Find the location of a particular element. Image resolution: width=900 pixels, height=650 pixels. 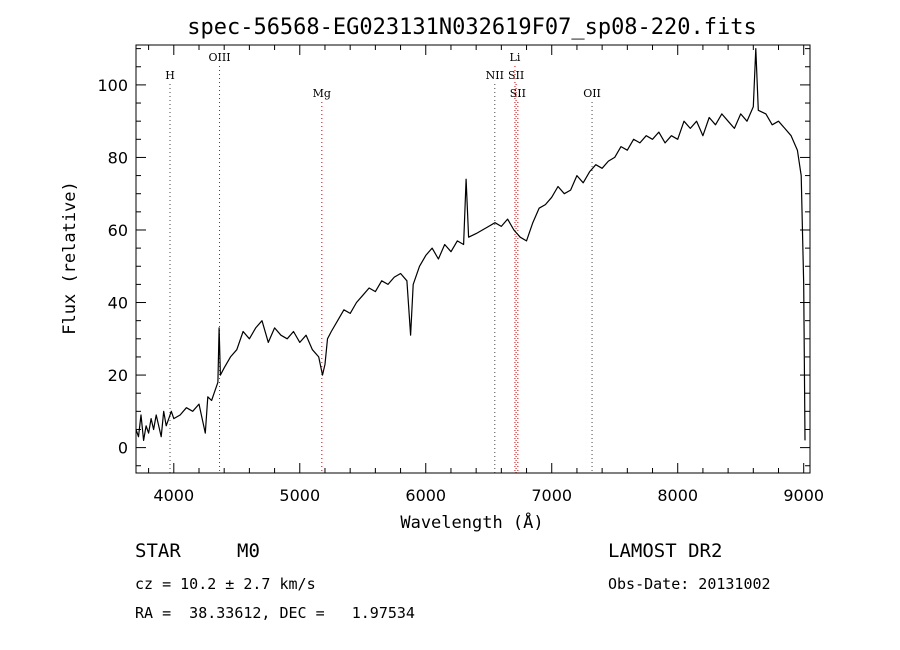

survey-name: LAMOST DR2 is located at coordinates (665, 551).